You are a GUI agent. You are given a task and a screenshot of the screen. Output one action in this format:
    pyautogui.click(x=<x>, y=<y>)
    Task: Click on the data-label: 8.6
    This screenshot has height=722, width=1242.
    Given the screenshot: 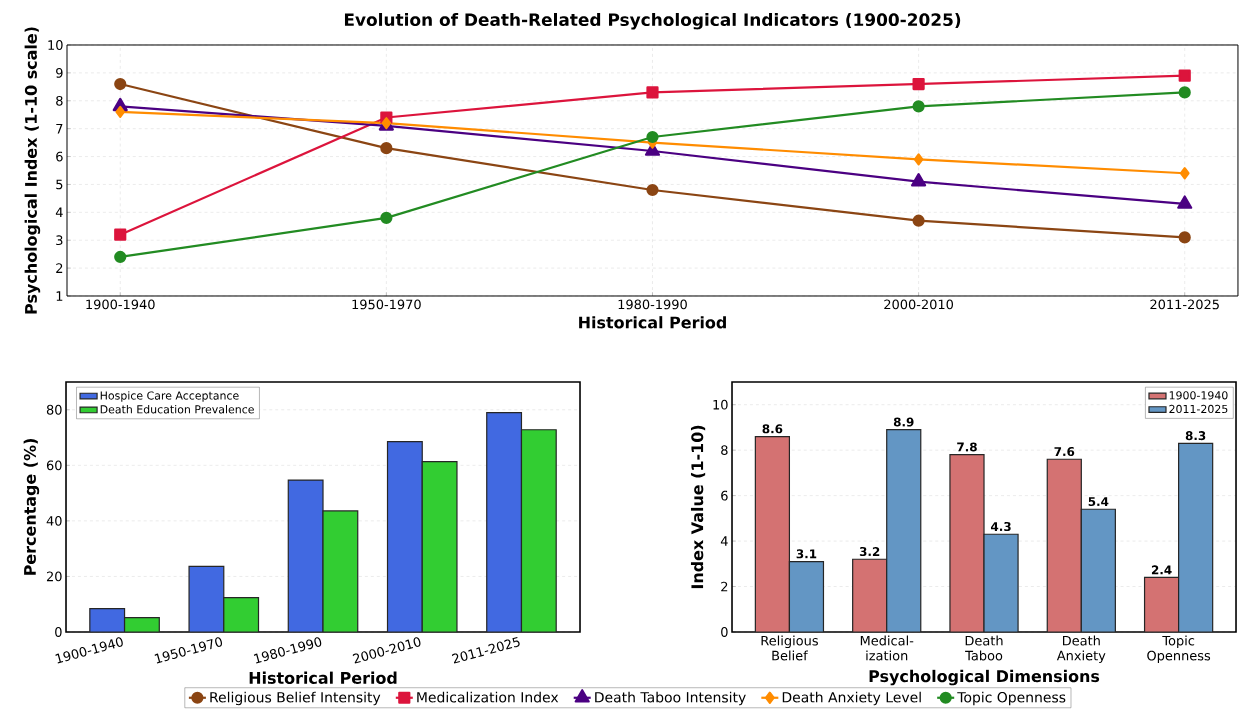 What is the action you would take?
    pyautogui.click(x=772, y=429)
    